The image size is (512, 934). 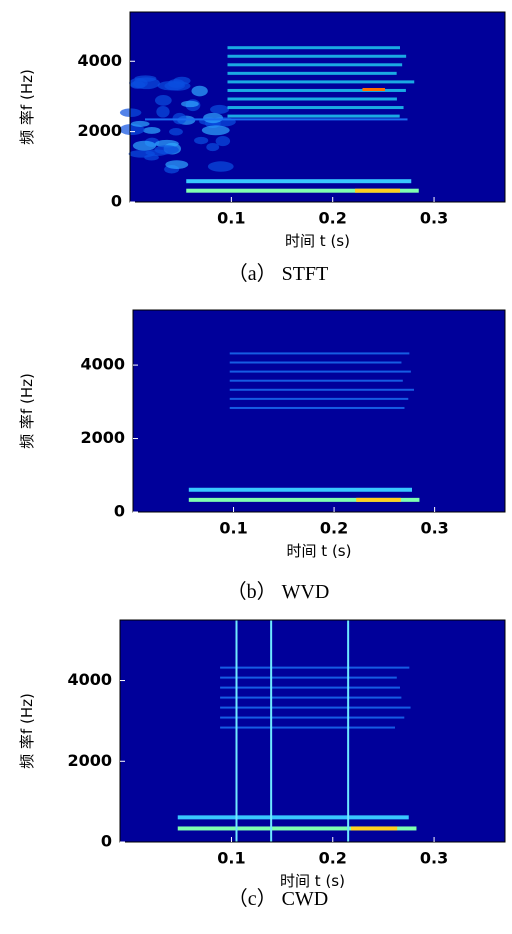 I want to click on texture-band, so click(x=276, y=119).